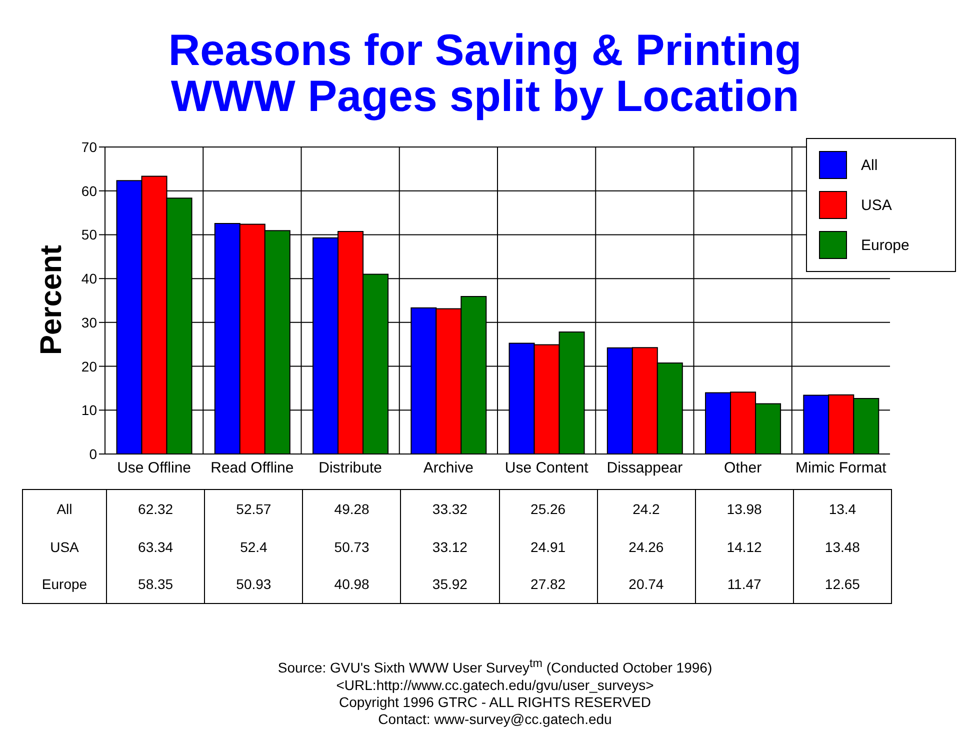 The width and height of the screenshot is (970, 736). I want to click on y-tick-label: 70, so click(89, 146).